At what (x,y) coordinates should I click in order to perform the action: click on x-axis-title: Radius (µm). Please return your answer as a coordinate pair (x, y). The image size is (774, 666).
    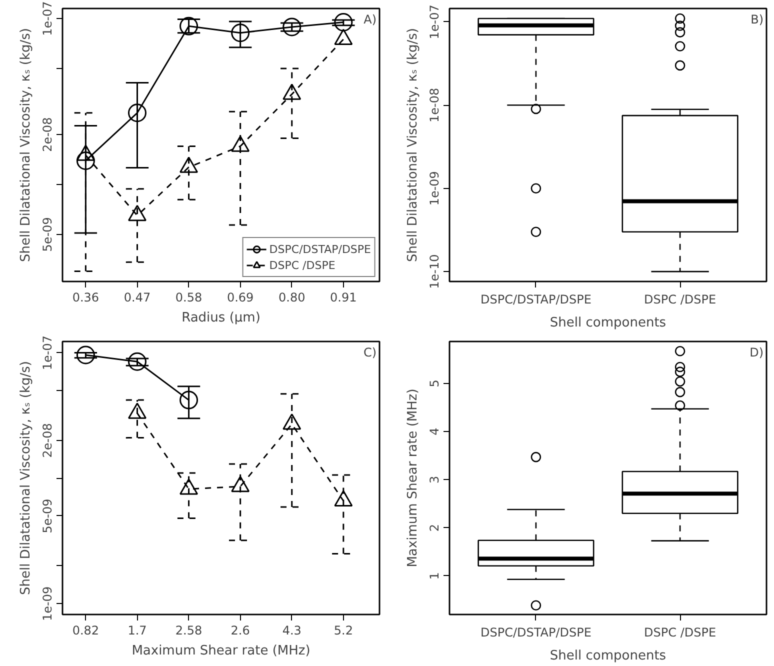
    Looking at the image, I should click on (221, 318).